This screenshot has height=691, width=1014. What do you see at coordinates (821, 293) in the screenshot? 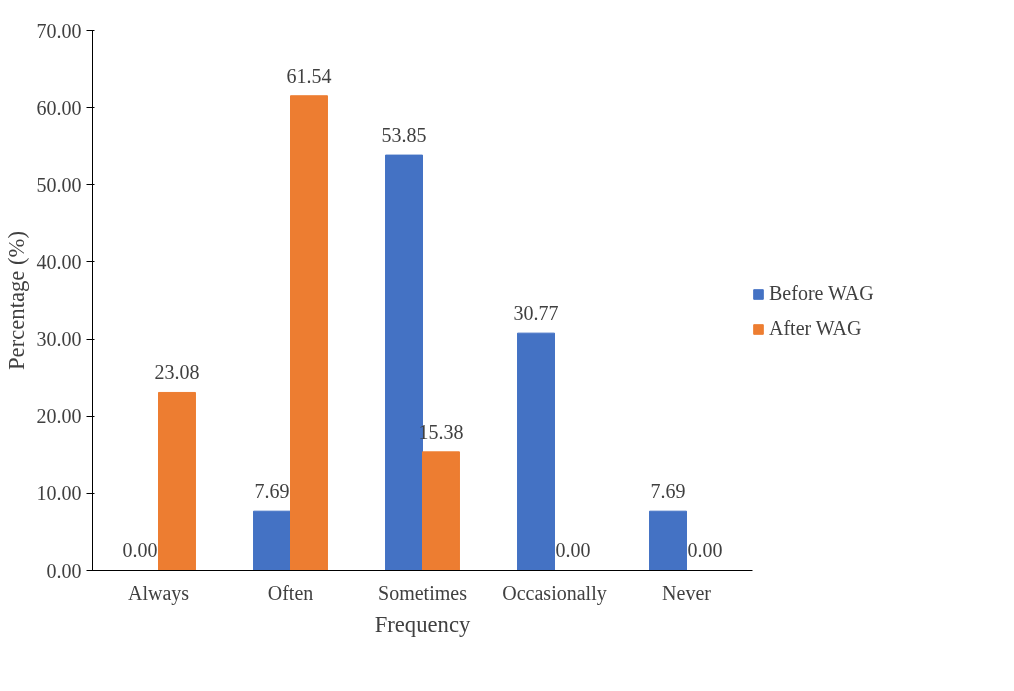
I see `legend-label: Before WAG` at bounding box center [821, 293].